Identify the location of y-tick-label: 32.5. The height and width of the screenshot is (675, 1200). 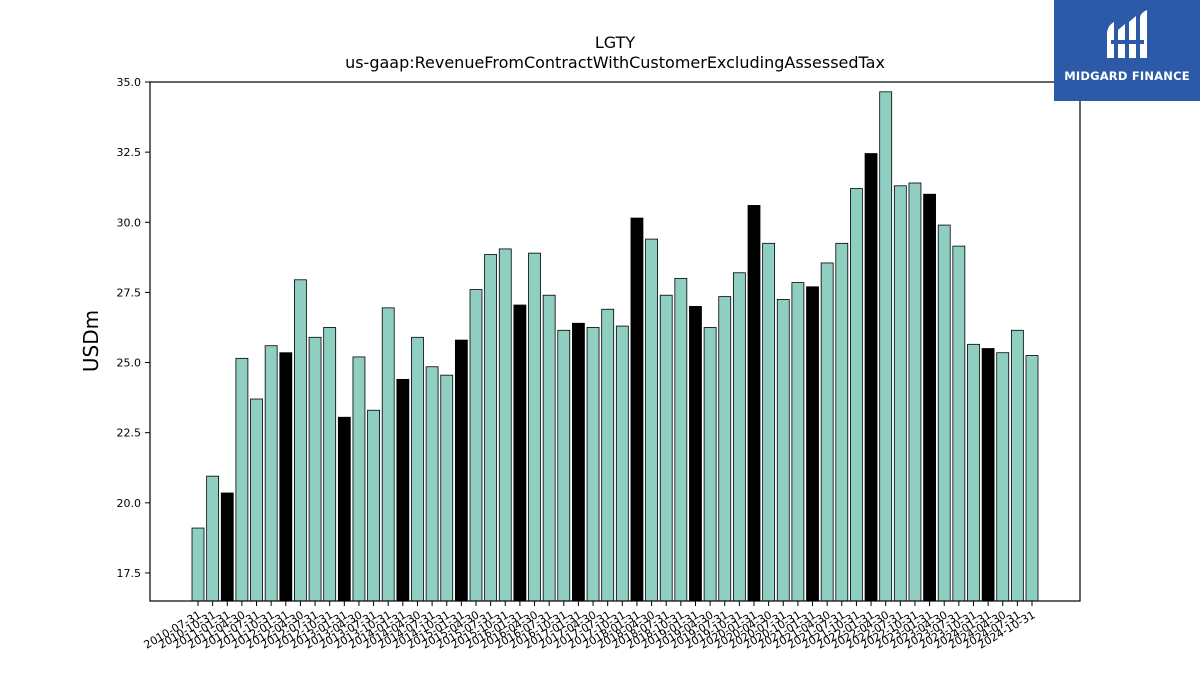
(129, 152).